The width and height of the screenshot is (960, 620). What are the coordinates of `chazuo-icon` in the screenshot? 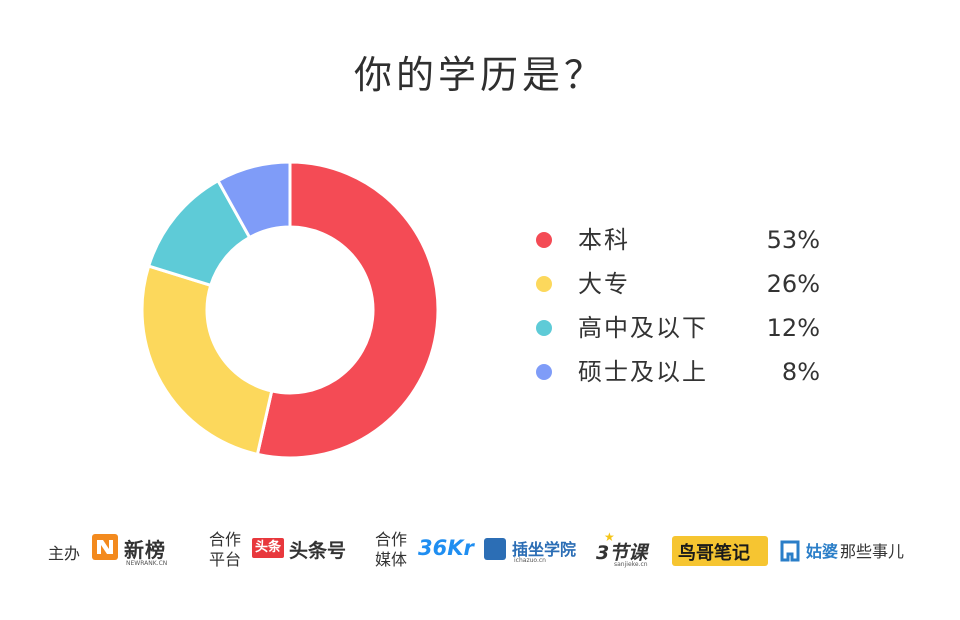 It's located at (495, 549).